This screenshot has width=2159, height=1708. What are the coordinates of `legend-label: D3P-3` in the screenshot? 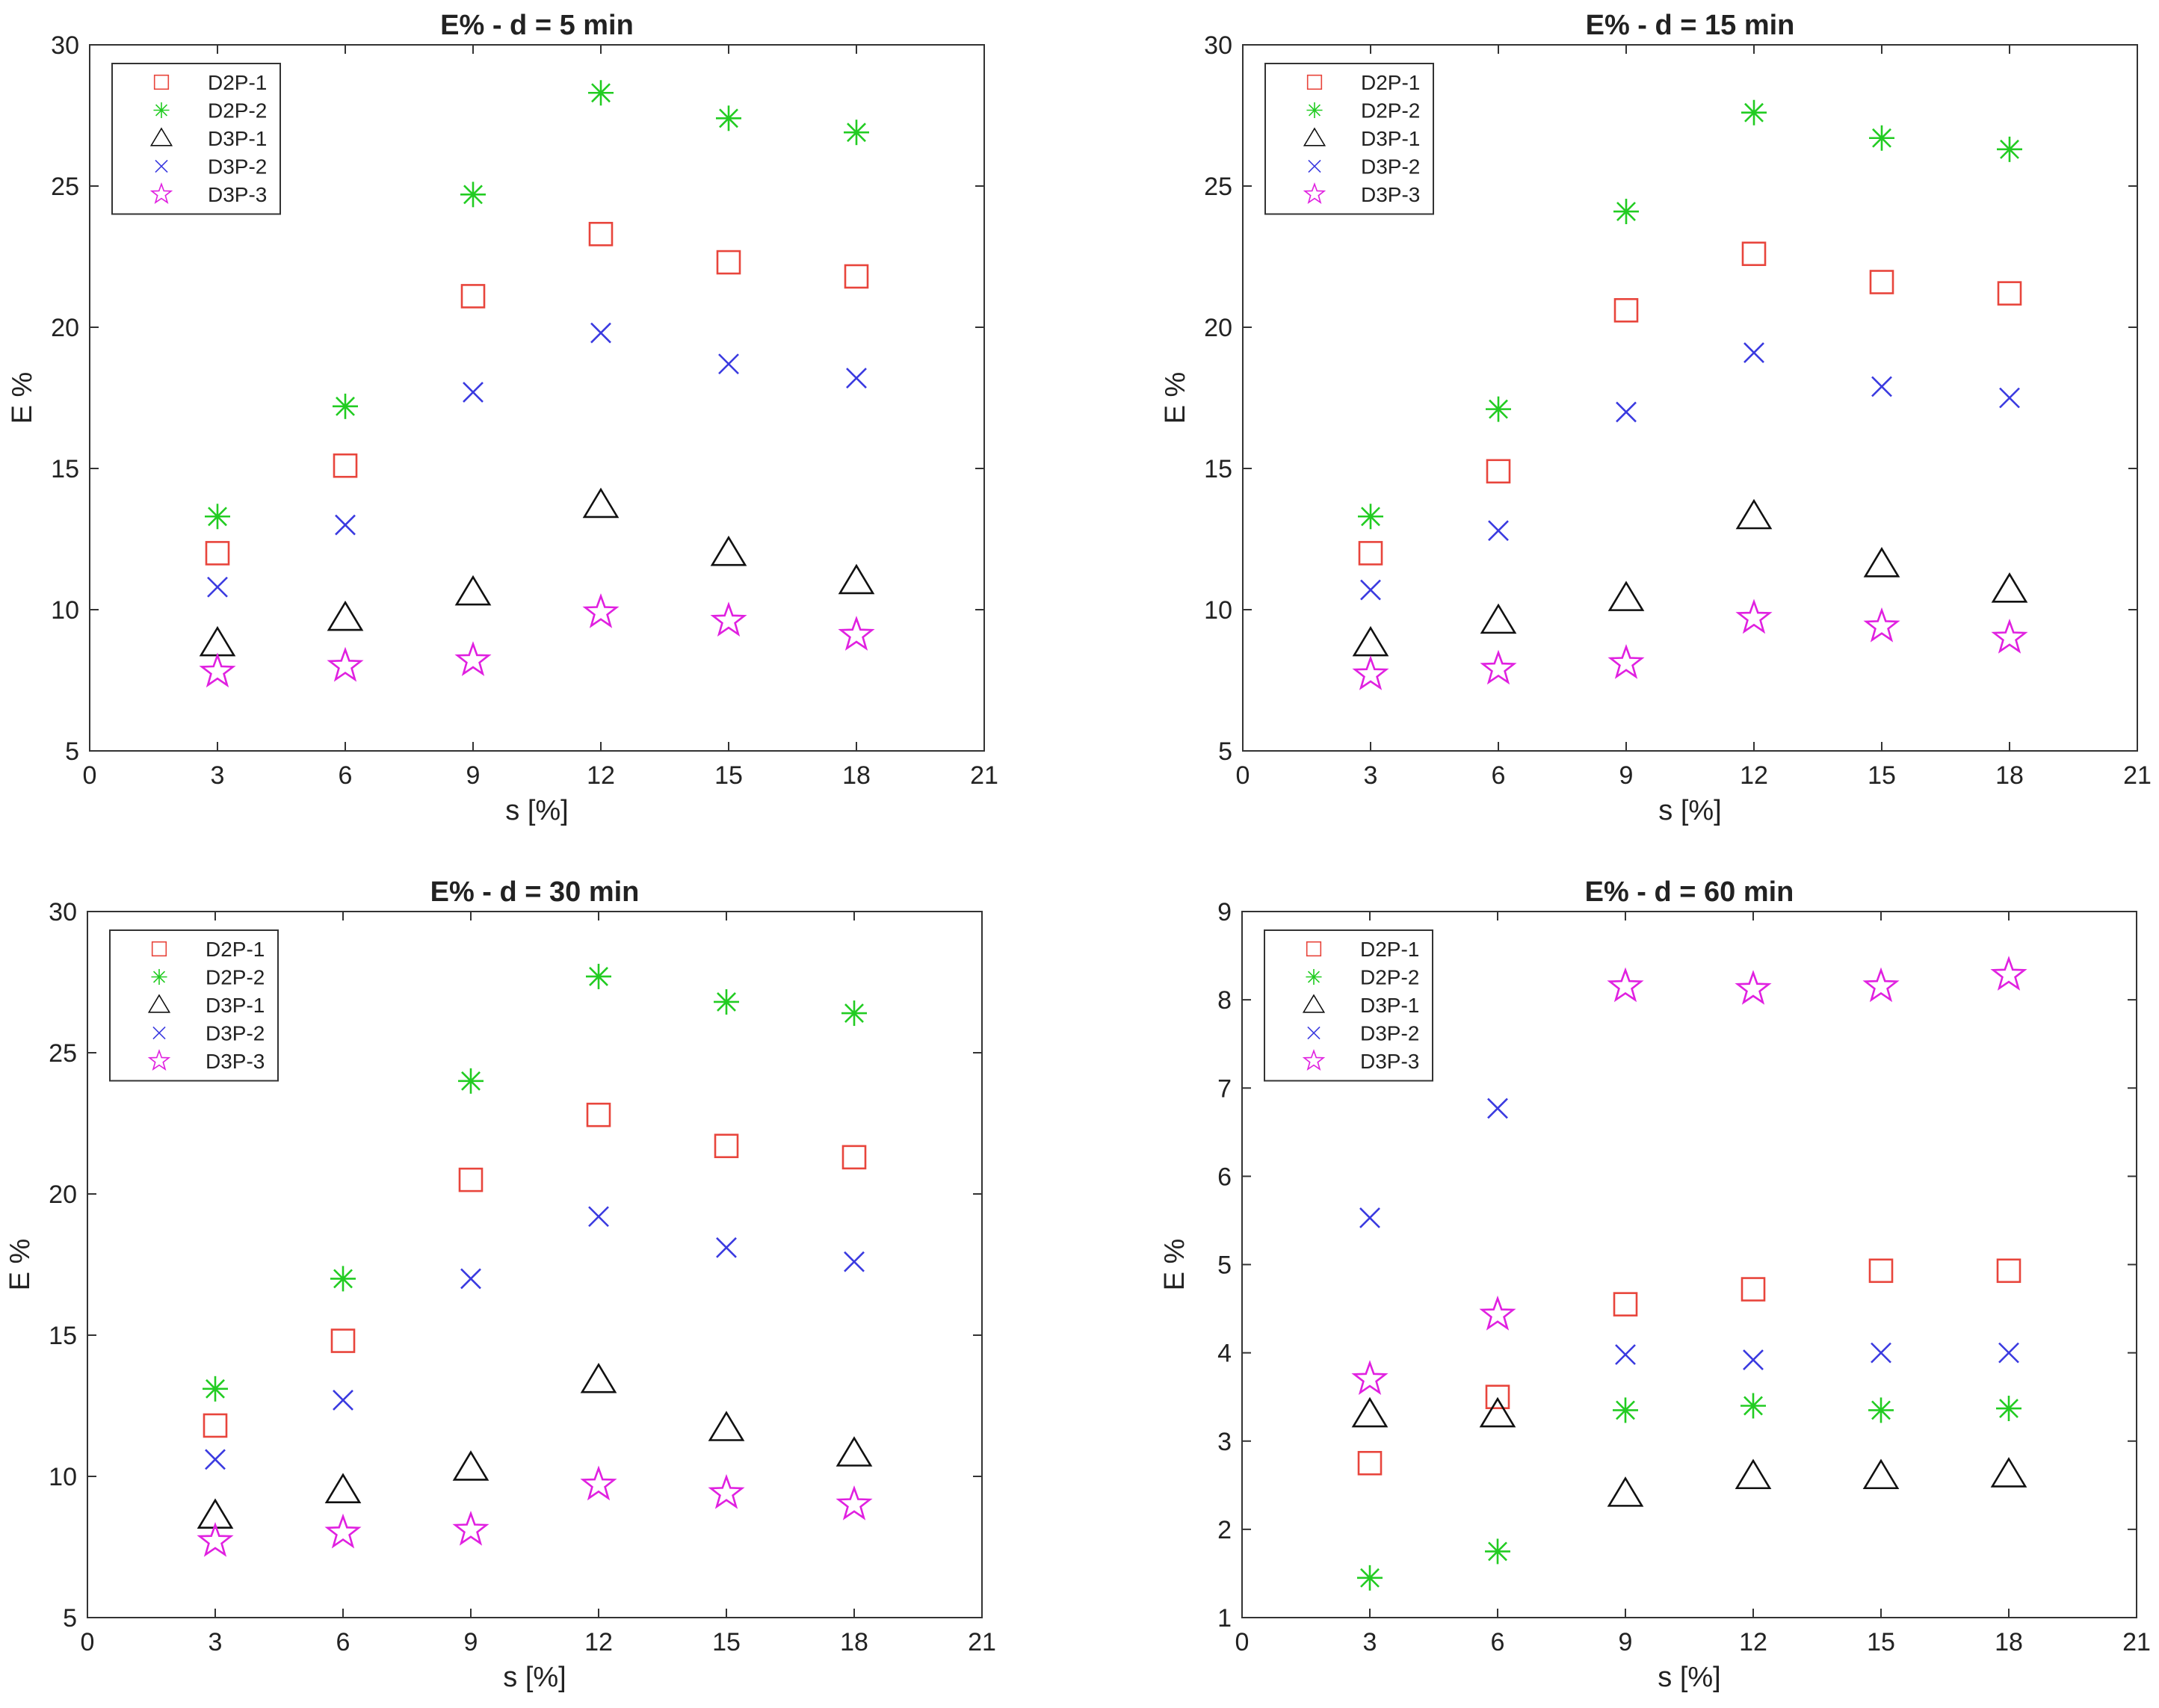 It's located at (1390, 1061).